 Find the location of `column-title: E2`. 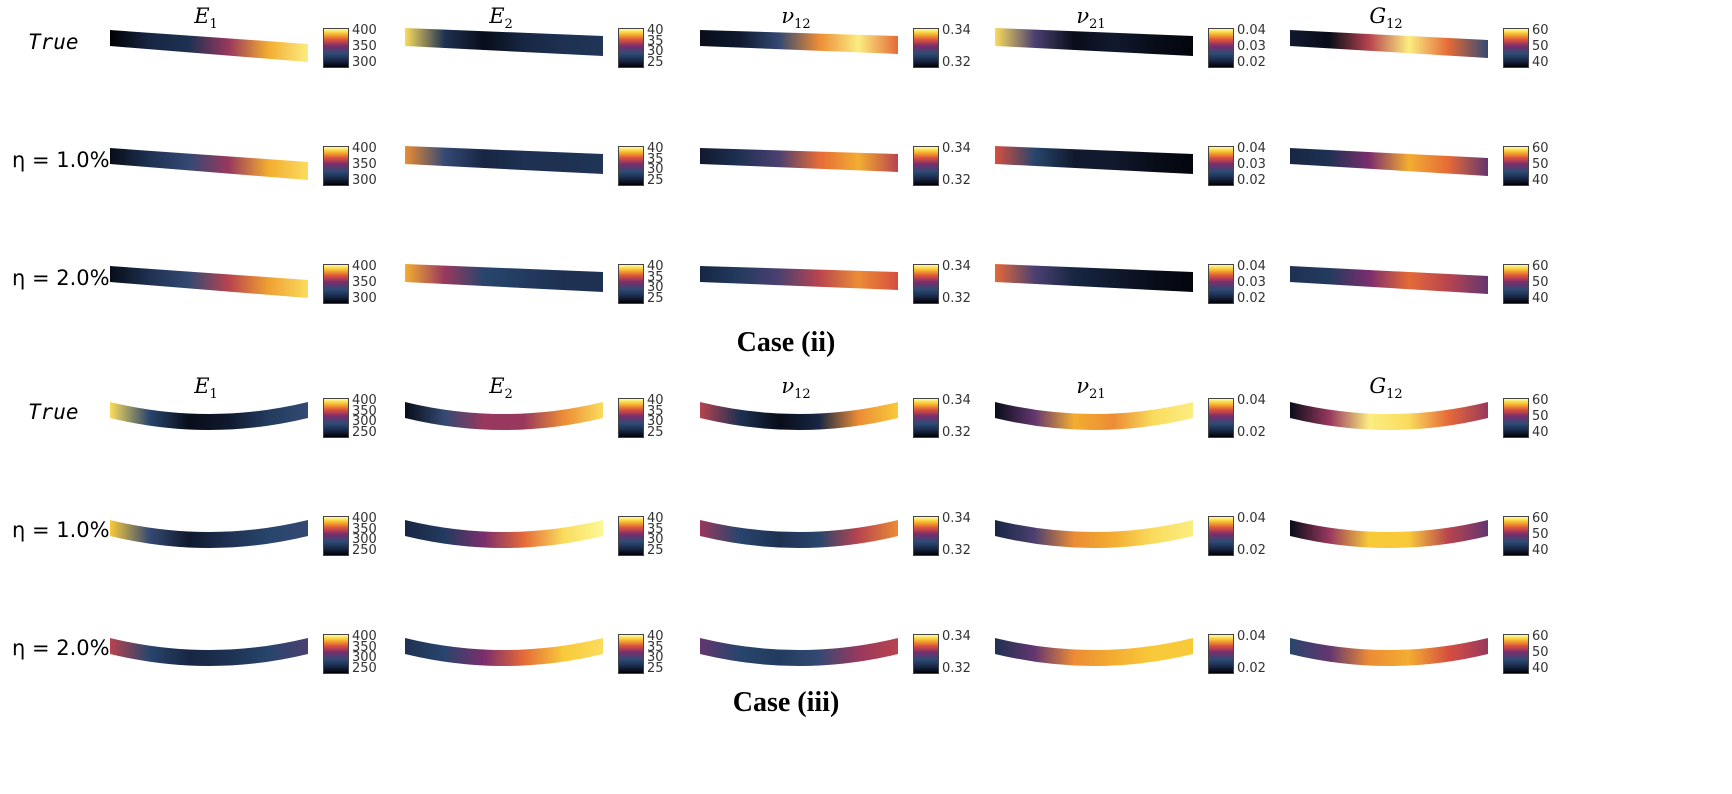

column-title: E2 is located at coordinates (501, 18).